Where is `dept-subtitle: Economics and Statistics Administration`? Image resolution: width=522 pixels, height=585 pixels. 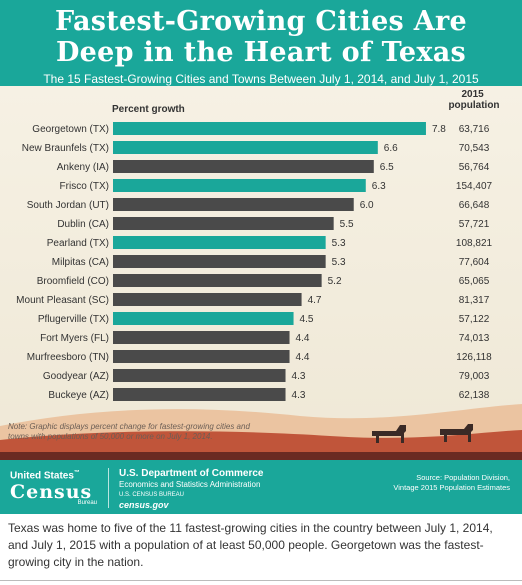
dept-subtitle: Economics and Statistics Administration is located at coordinates (190, 484).